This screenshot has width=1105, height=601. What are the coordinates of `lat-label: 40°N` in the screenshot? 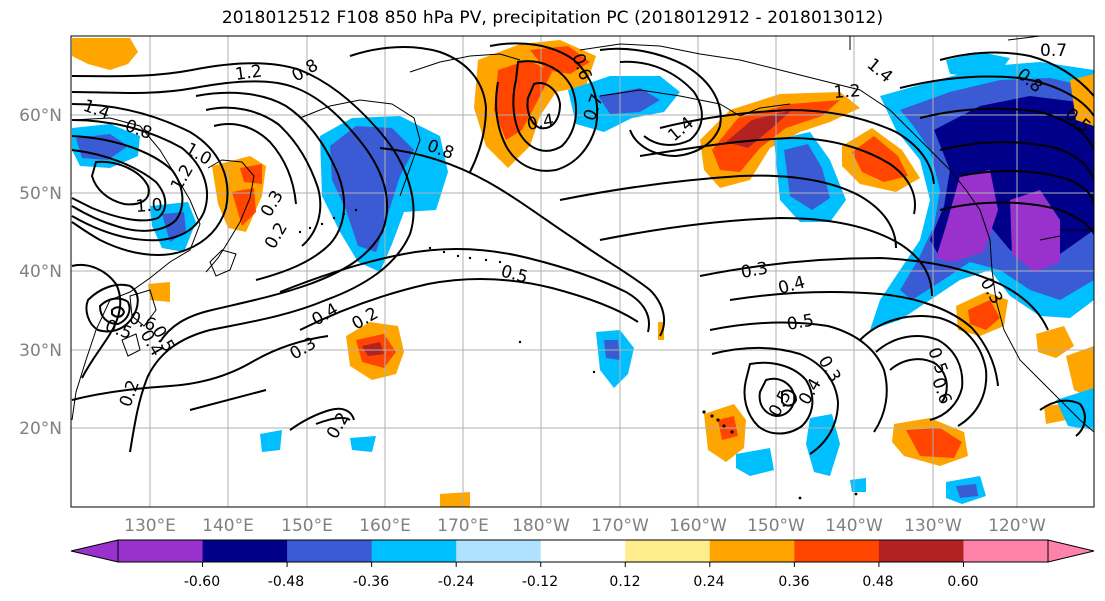 It's located at (40, 272).